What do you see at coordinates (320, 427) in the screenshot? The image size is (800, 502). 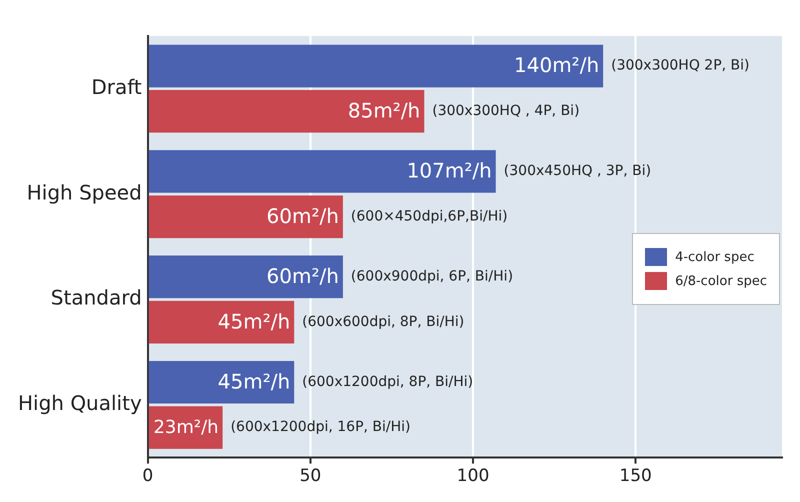 I see `annotation: (600x1200dpi, 16P, Bi/Hi)` at bounding box center [320, 427].